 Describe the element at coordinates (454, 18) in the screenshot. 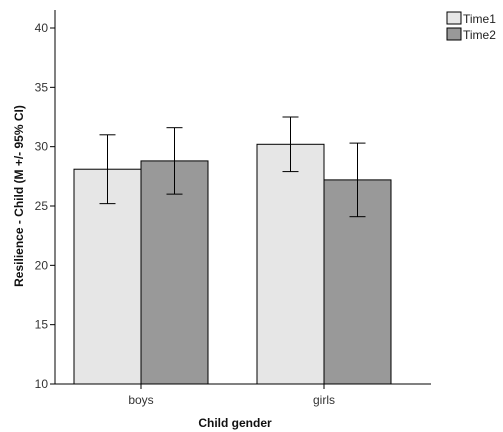

I see `legend-swatch-Time1` at that location.